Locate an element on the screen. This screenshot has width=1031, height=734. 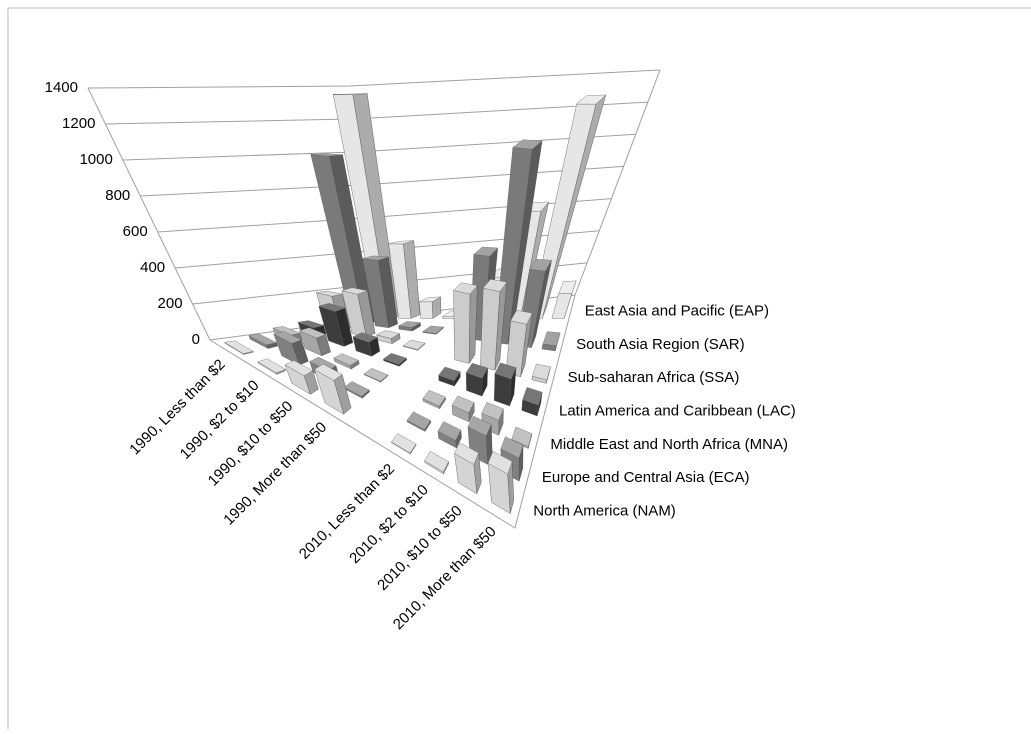
x-tick-label: 1990, More than $50 is located at coordinates (275, 474).